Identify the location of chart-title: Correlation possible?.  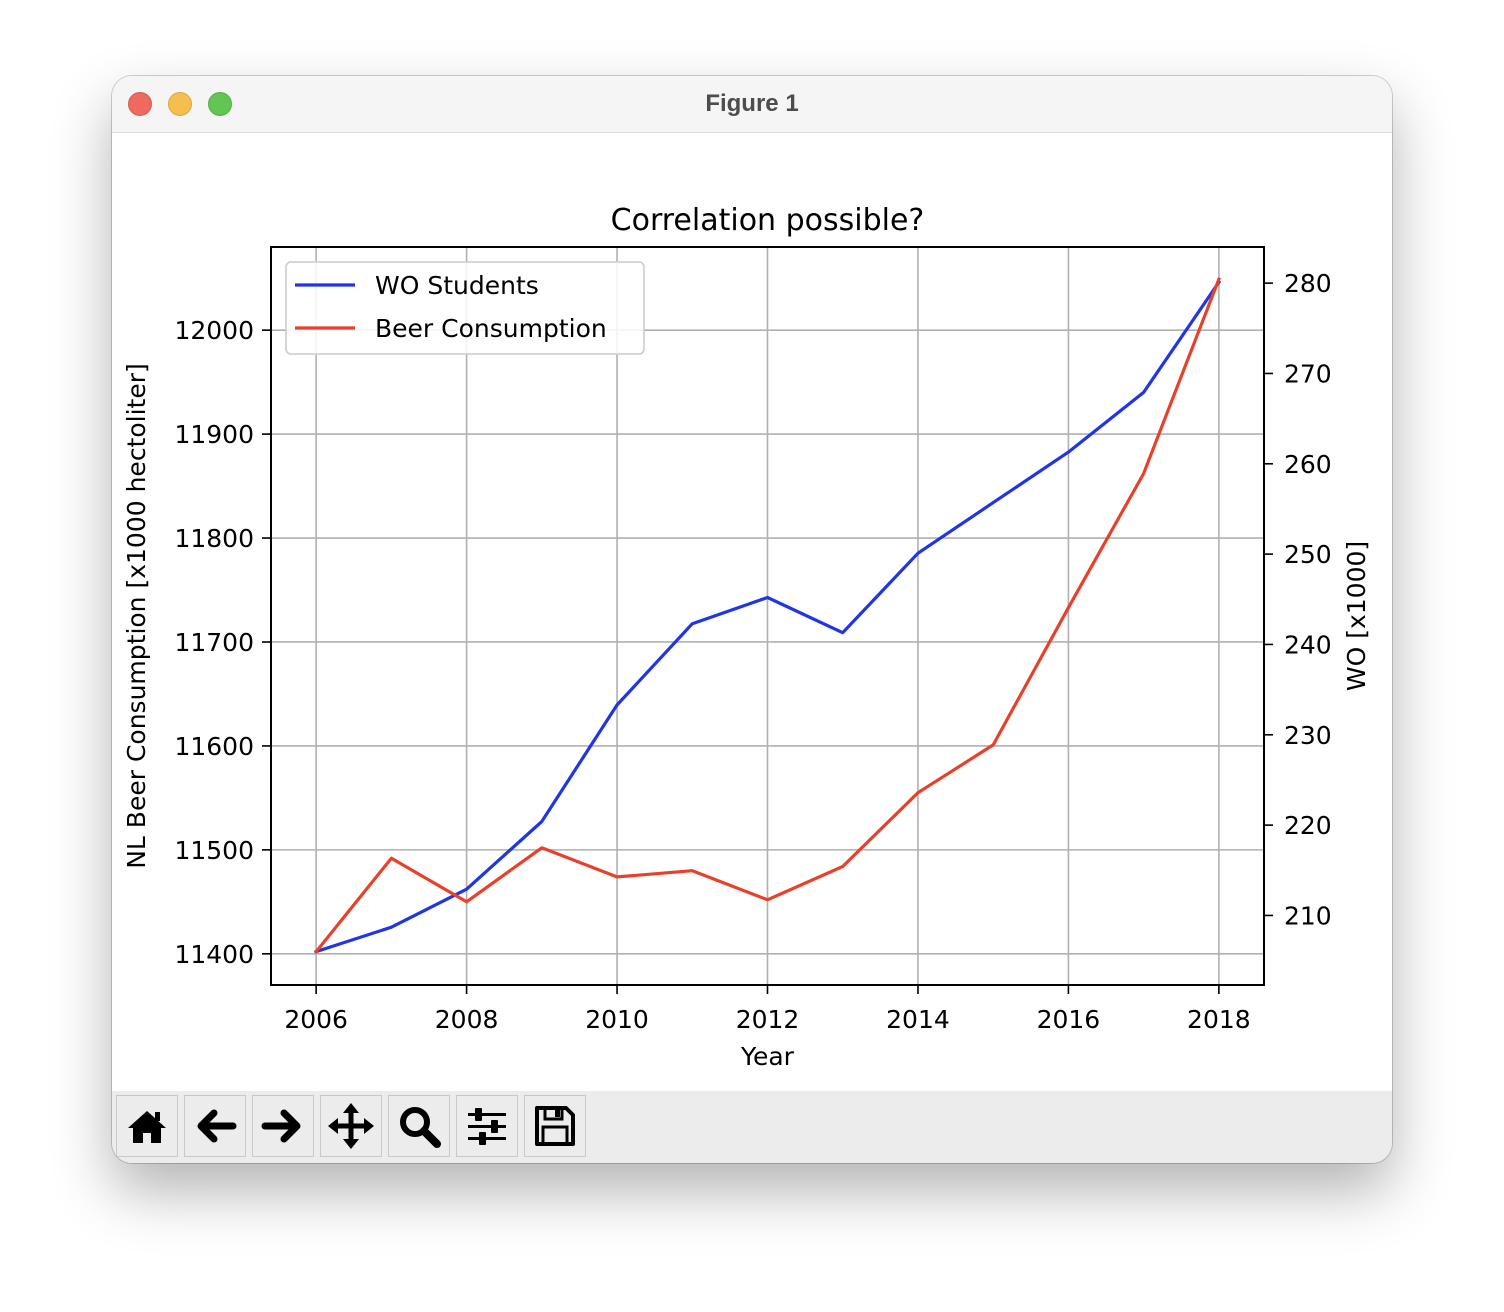
(768, 220).